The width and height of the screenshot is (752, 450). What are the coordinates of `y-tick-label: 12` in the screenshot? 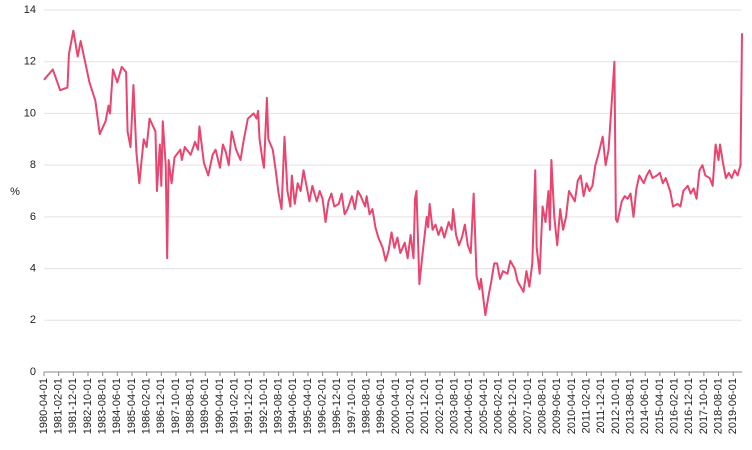 It's located at (30, 62).